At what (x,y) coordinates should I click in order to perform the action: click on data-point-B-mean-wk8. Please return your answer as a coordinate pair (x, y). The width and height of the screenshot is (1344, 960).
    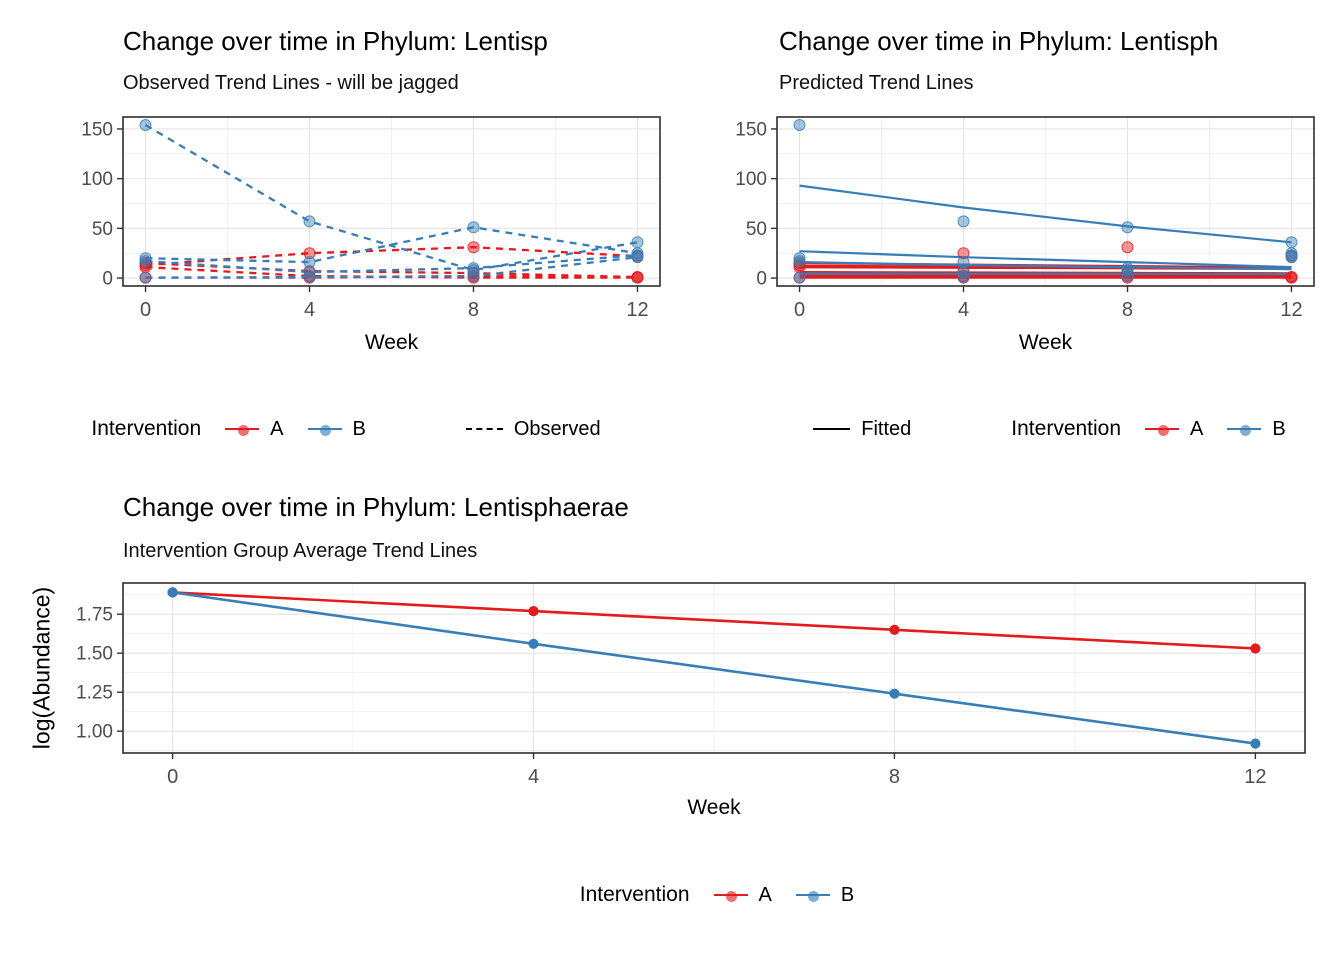
    Looking at the image, I should click on (894, 693).